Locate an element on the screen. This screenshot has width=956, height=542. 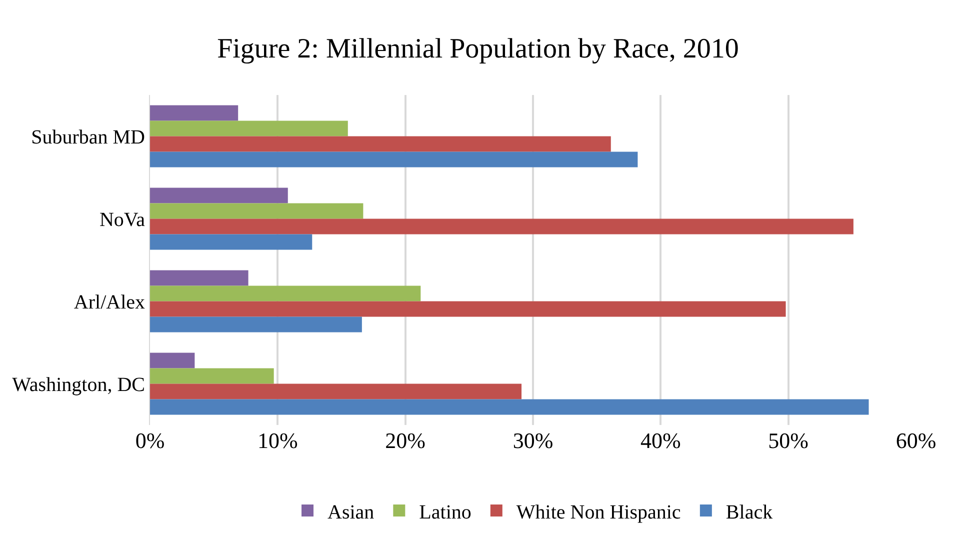
x-tick-label: 40% is located at coordinates (660, 440).